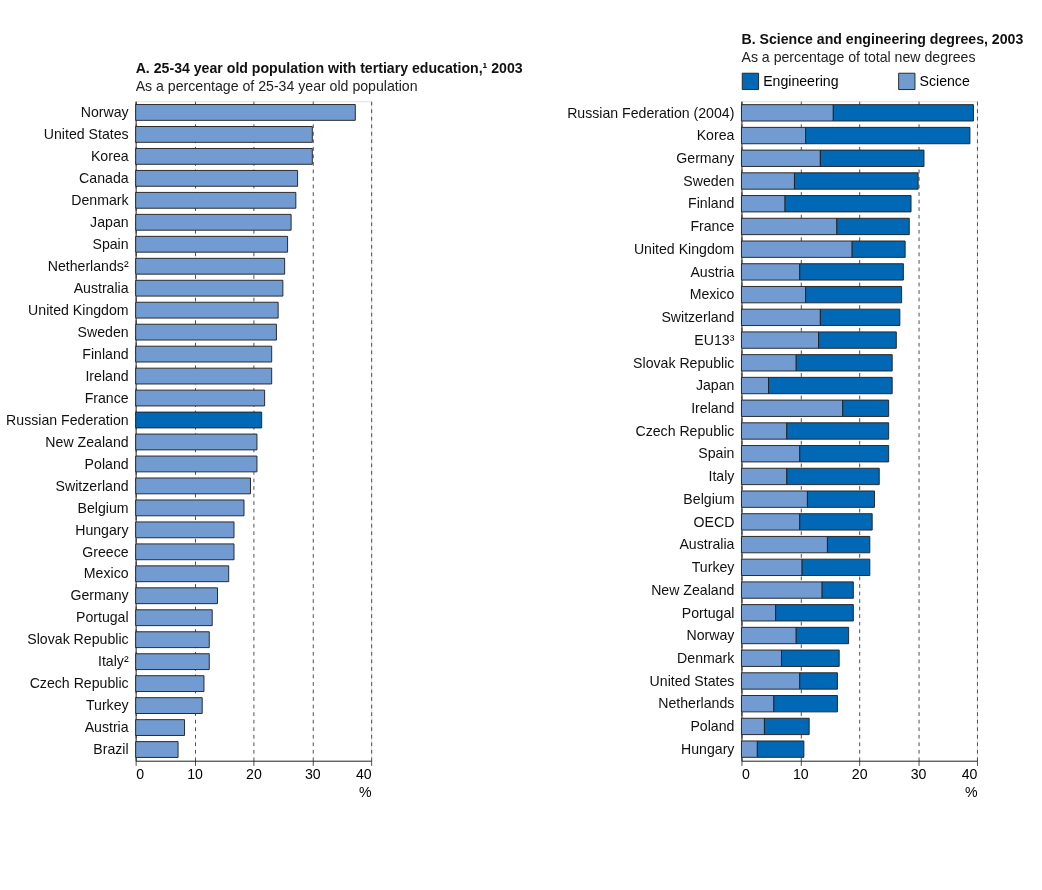 The image size is (1042, 890). Describe the element at coordinates (276, 85) in the screenshot. I see `chart-subtitle: As a percentage of 25-34 year old population` at that location.